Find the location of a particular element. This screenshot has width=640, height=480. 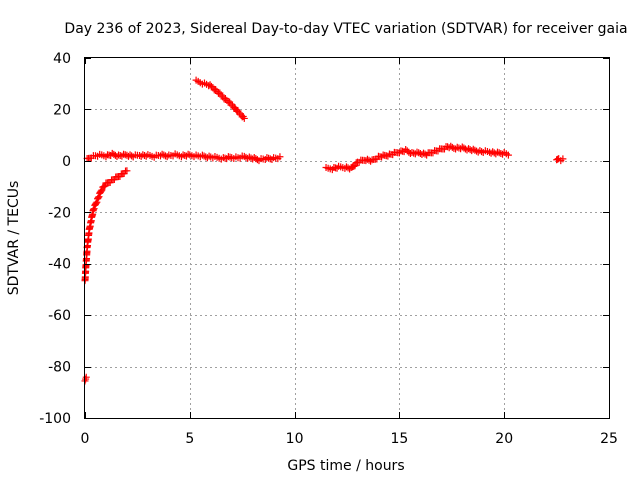

y-tick-label: -80 is located at coordinates (59, 368).